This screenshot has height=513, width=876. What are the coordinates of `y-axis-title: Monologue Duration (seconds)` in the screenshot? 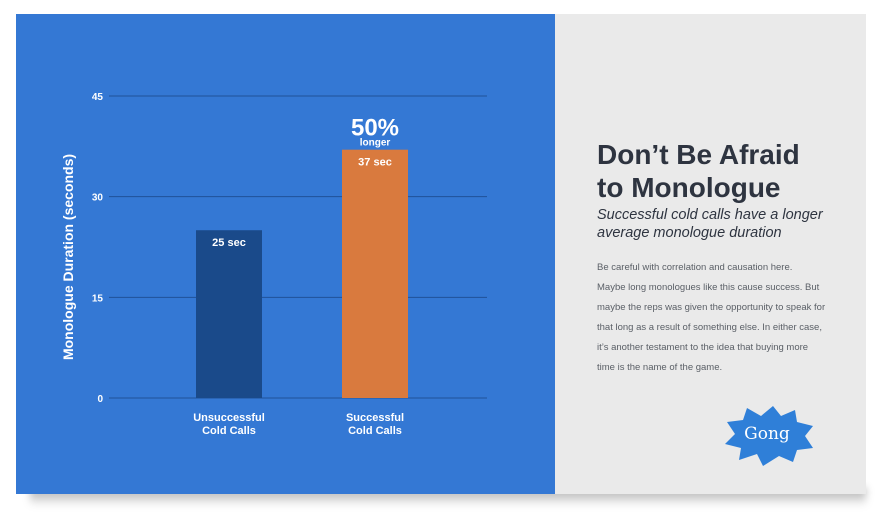 It's located at (68, 257).